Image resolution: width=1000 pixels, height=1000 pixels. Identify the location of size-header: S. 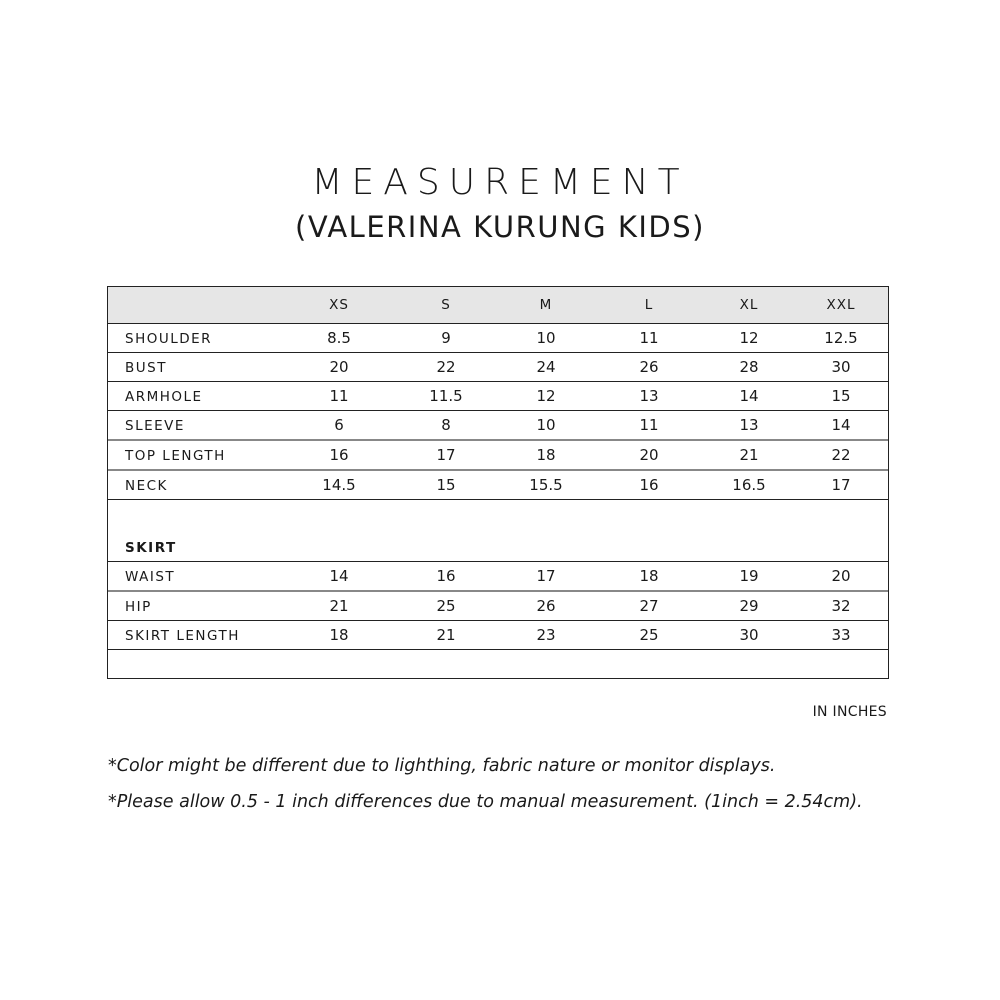
(446, 305).